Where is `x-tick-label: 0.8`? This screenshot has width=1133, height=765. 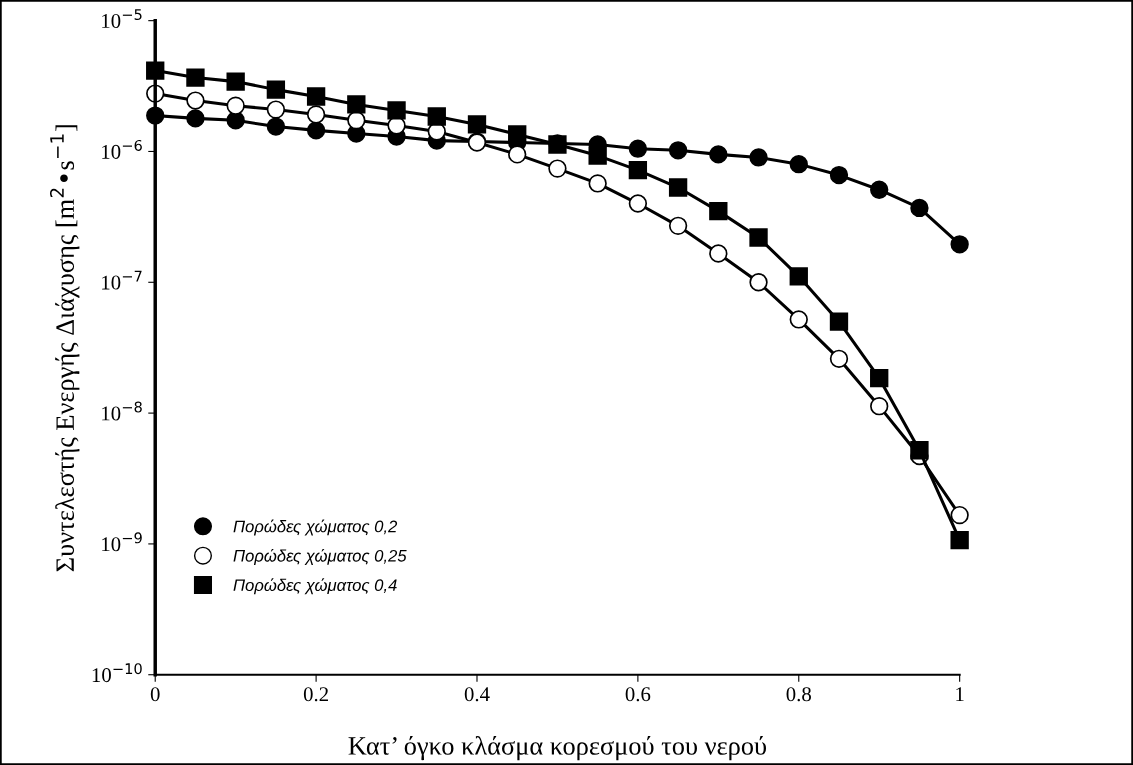
x-tick-label: 0.8 is located at coordinates (798, 694).